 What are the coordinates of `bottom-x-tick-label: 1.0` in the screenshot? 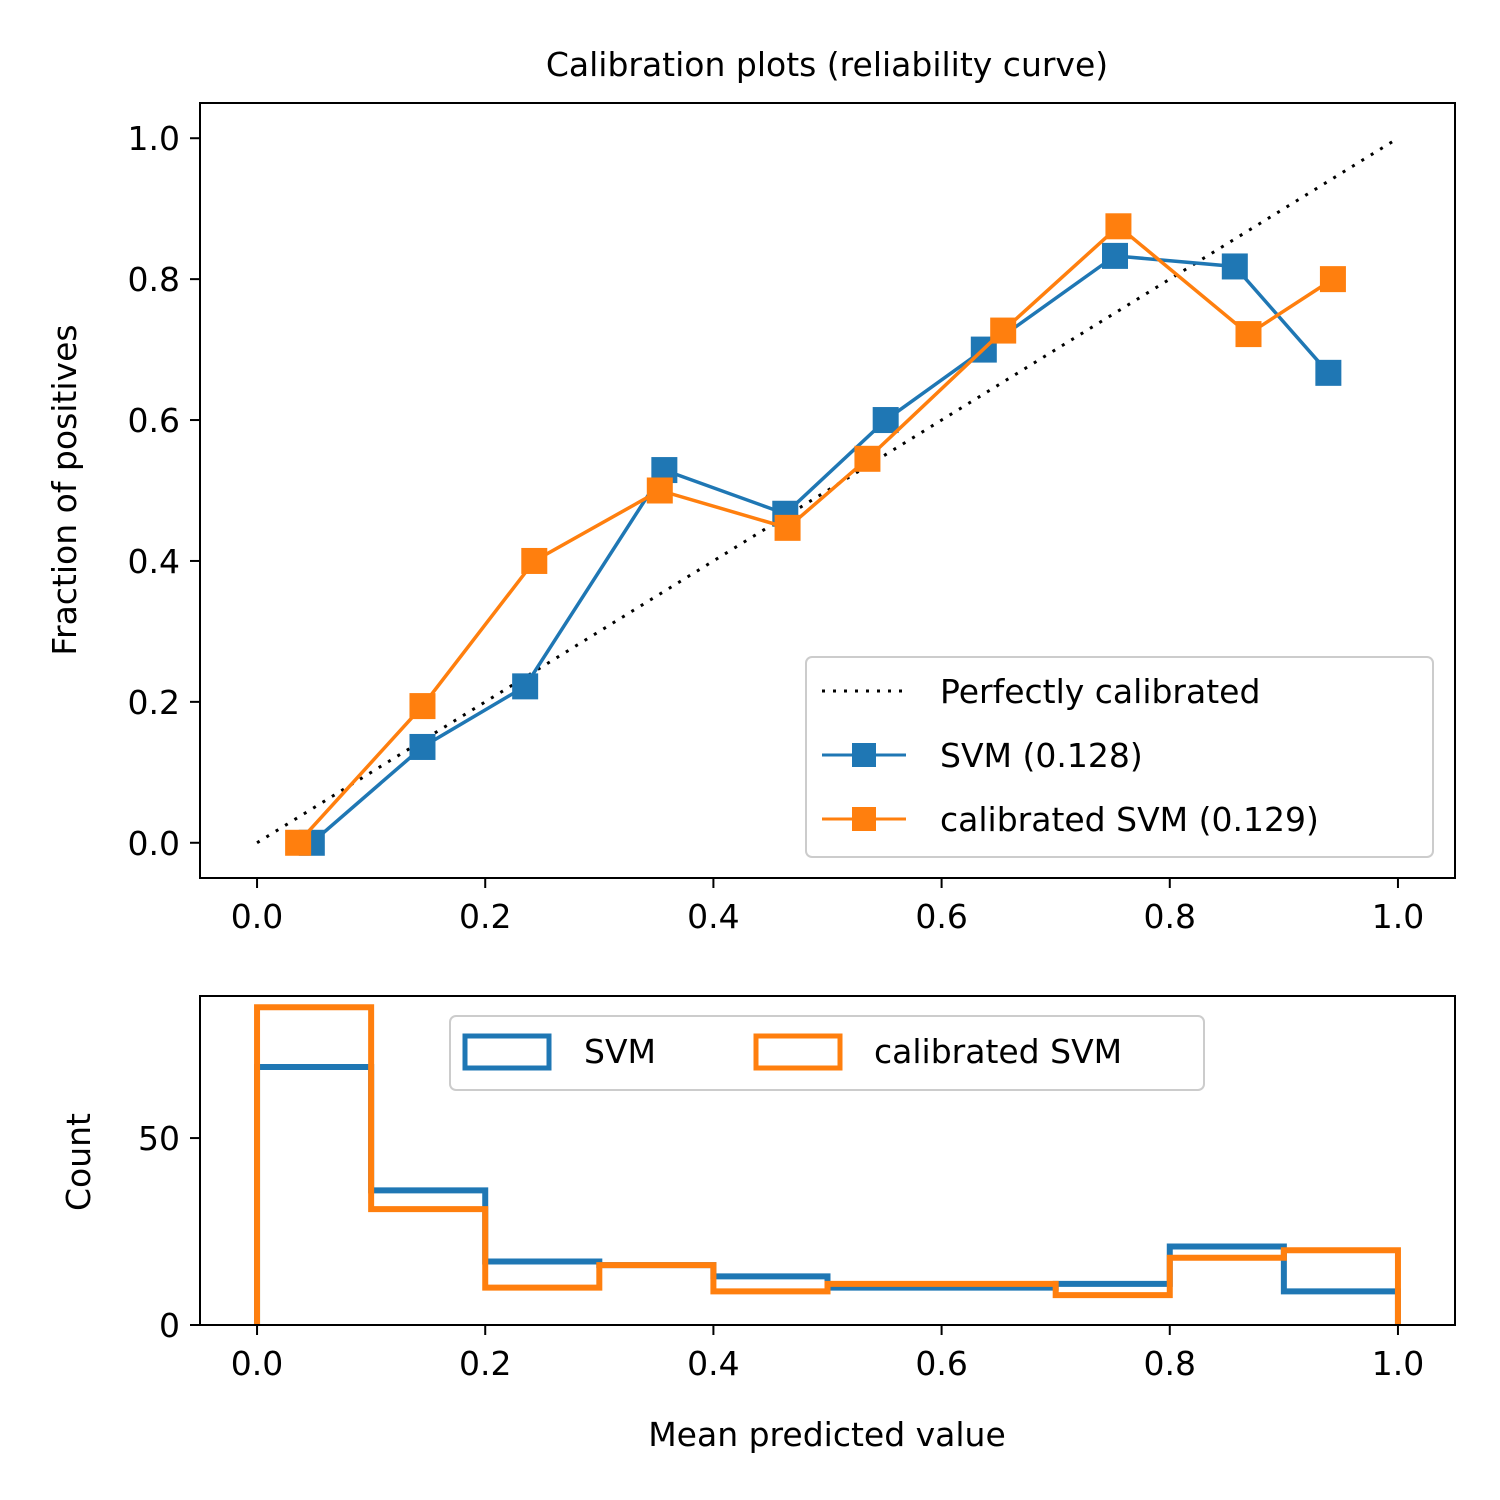 It's located at (1398, 1363).